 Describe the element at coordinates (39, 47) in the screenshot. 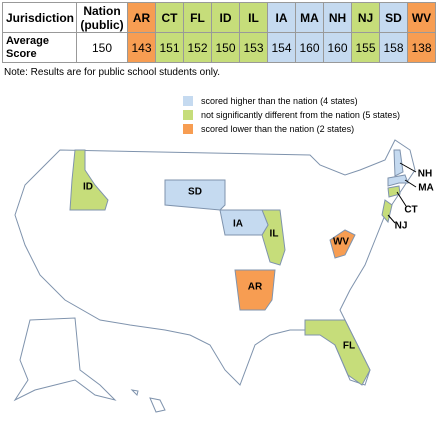

I see `row-label: Average Score` at that location.